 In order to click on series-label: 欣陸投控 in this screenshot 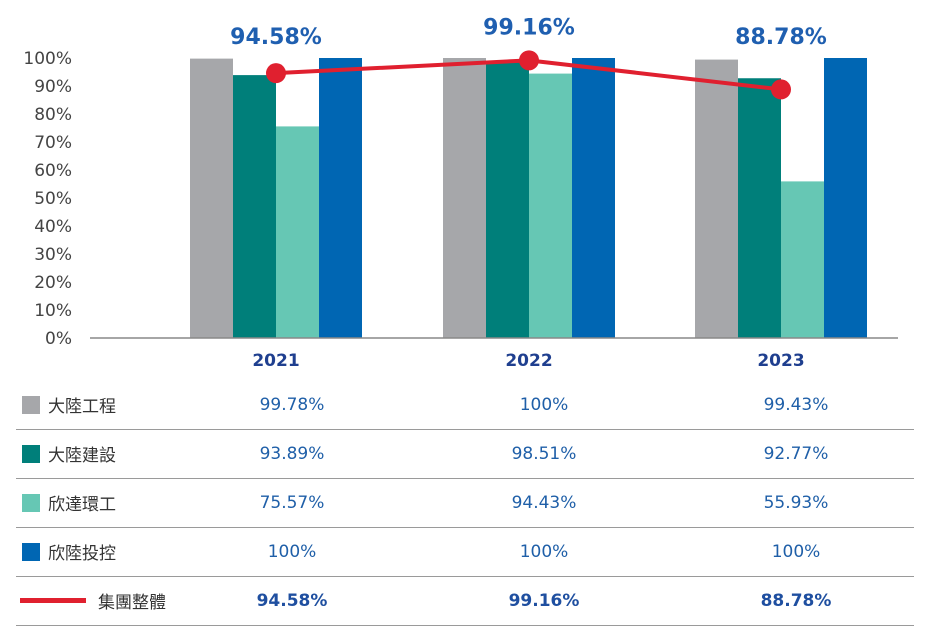, I will do `click(82, 554)`.